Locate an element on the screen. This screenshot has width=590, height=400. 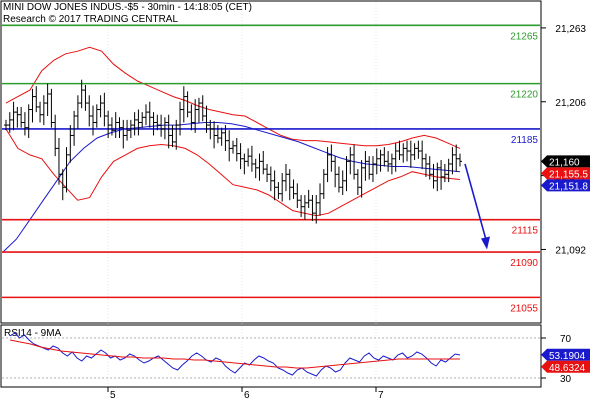
y-tick-label: 21,263 is located at coordinates (570, 29).